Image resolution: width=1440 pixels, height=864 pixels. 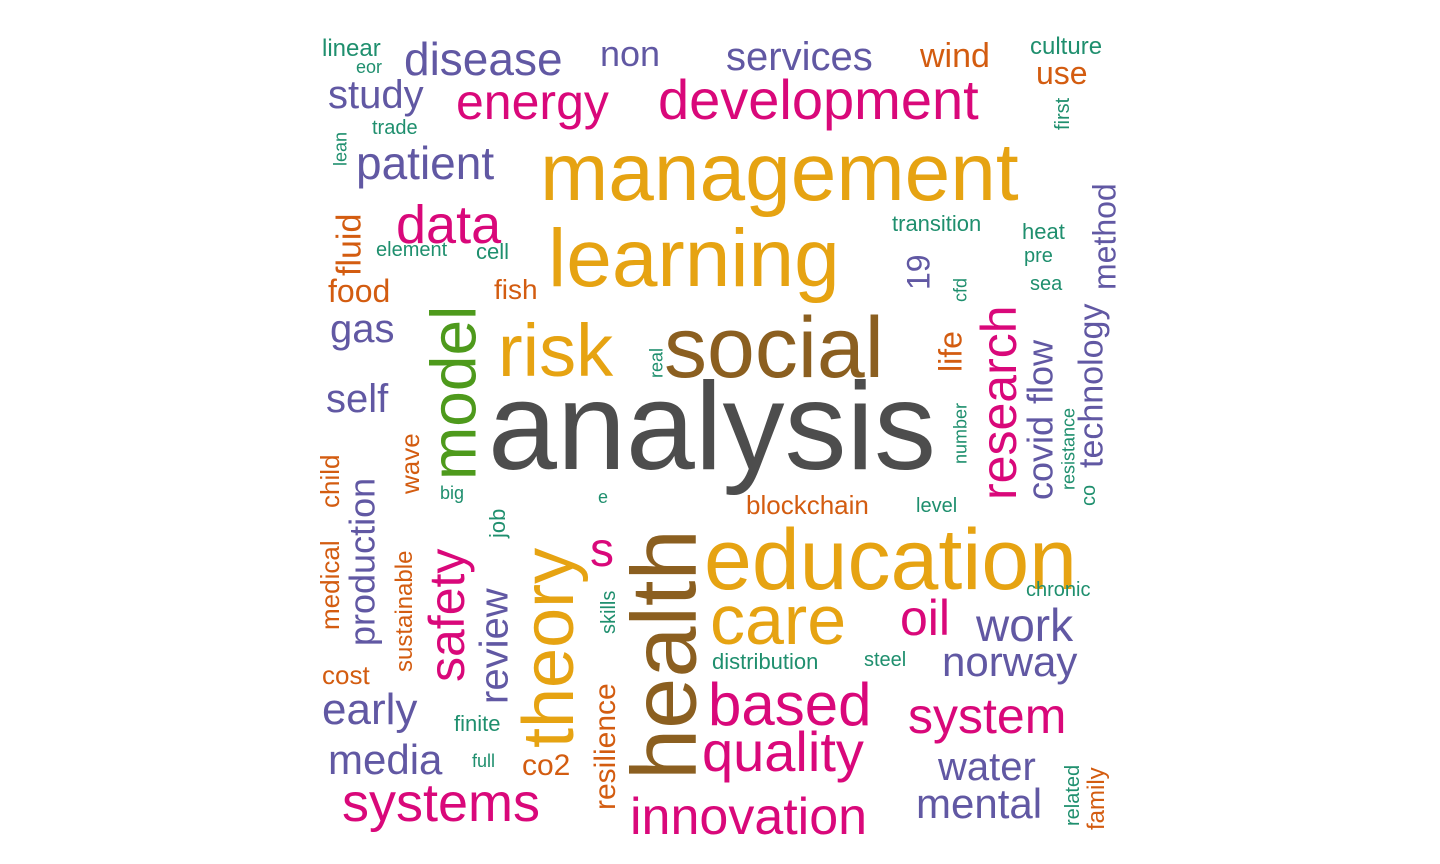 I want to click on word-sea: sea, so click(x=1046, y=284).